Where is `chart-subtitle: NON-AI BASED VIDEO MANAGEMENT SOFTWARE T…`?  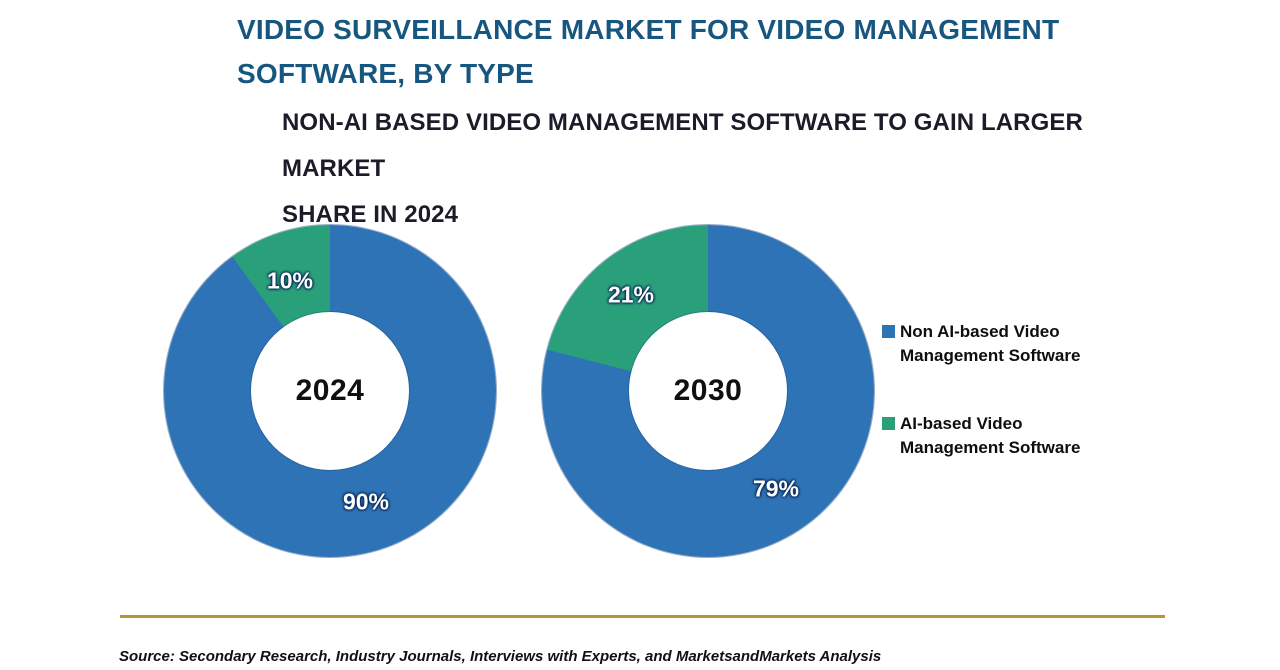
chart-subtitle: NON-AI BASED VIDEO MANAGEMENT SOFTWARE T… is located at coordinates (712, 169).